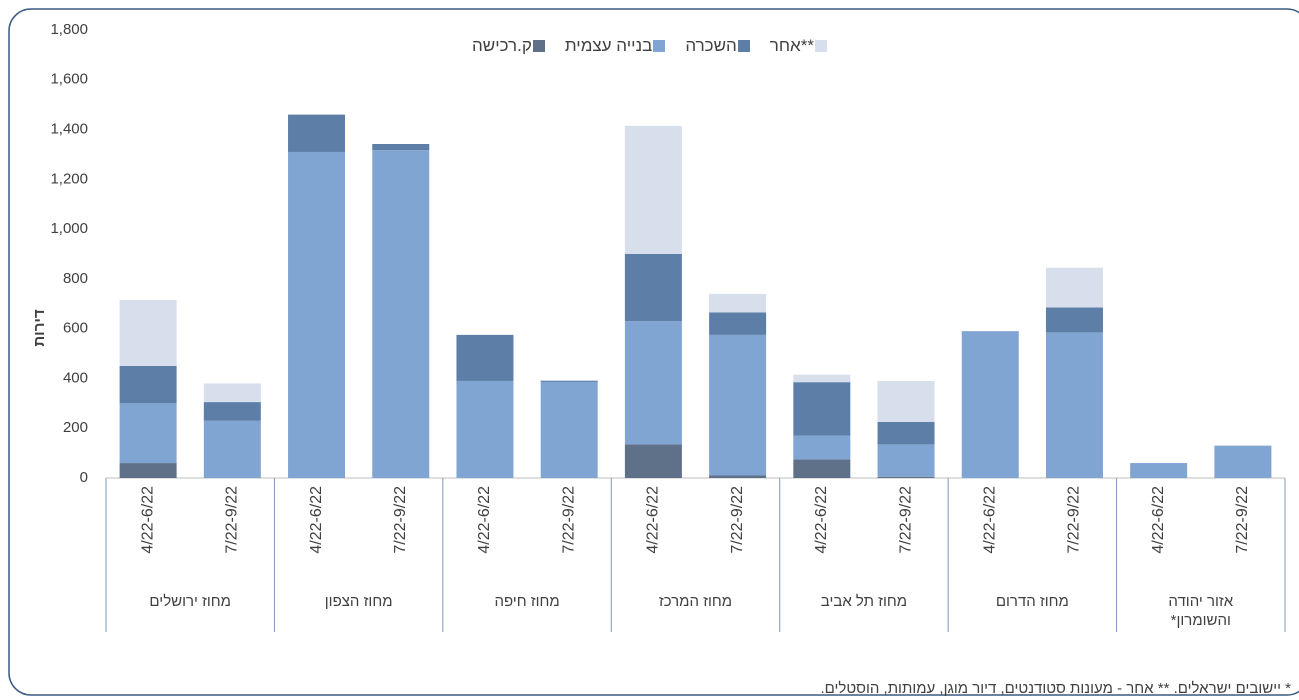 This screenshot has height=700, width=1299. I want to click on group-label: מחוז המרכז, so click(695, 601).